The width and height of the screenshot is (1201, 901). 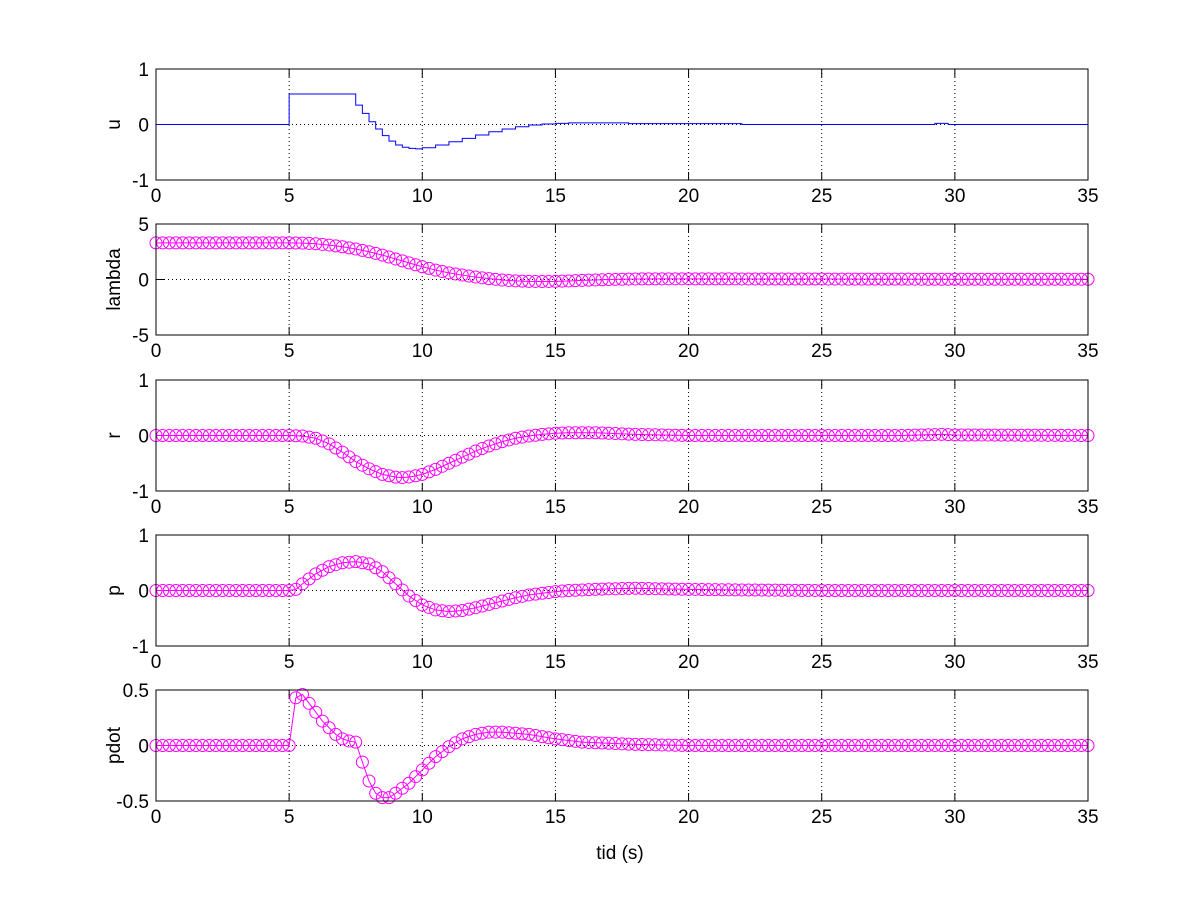 What do you see at coordinates (114, 745) in the screenshot?
I see `y-axis-label-pdot: pdot` at bounding box center [114, 745].